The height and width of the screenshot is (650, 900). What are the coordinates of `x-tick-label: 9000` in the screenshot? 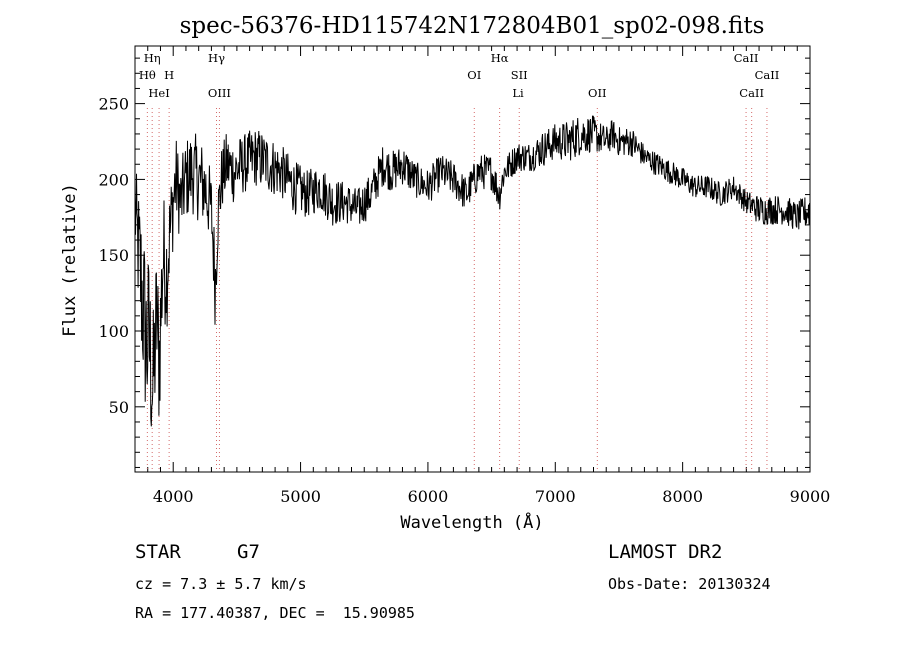 It's located at (810, 496).